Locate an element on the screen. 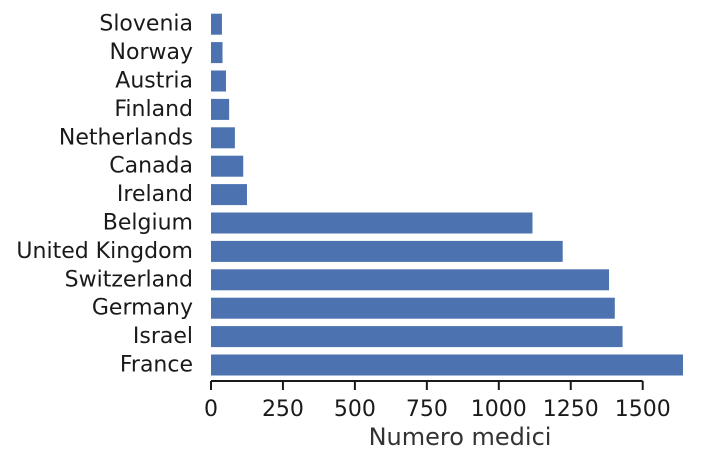 Image resolution: width=717 pixels, height=459 pixels. bar-belgium is located at coordinates (372, 223).